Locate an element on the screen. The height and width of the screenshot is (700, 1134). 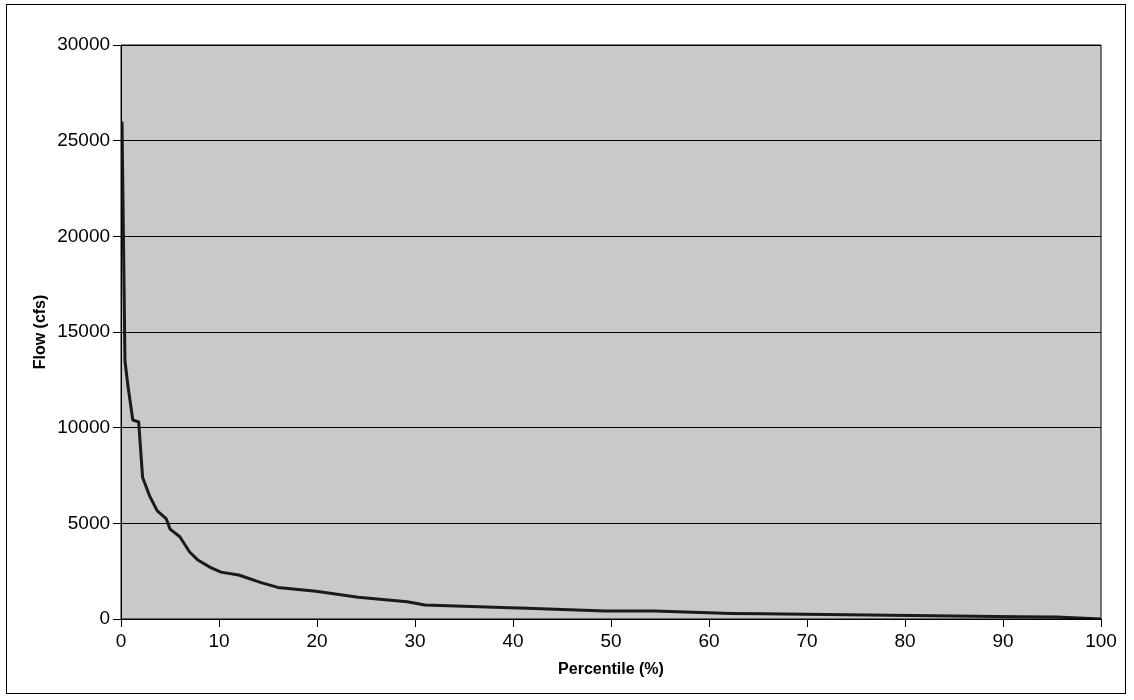
y-tick-label: 10000 is located at coordinates (84, 426).